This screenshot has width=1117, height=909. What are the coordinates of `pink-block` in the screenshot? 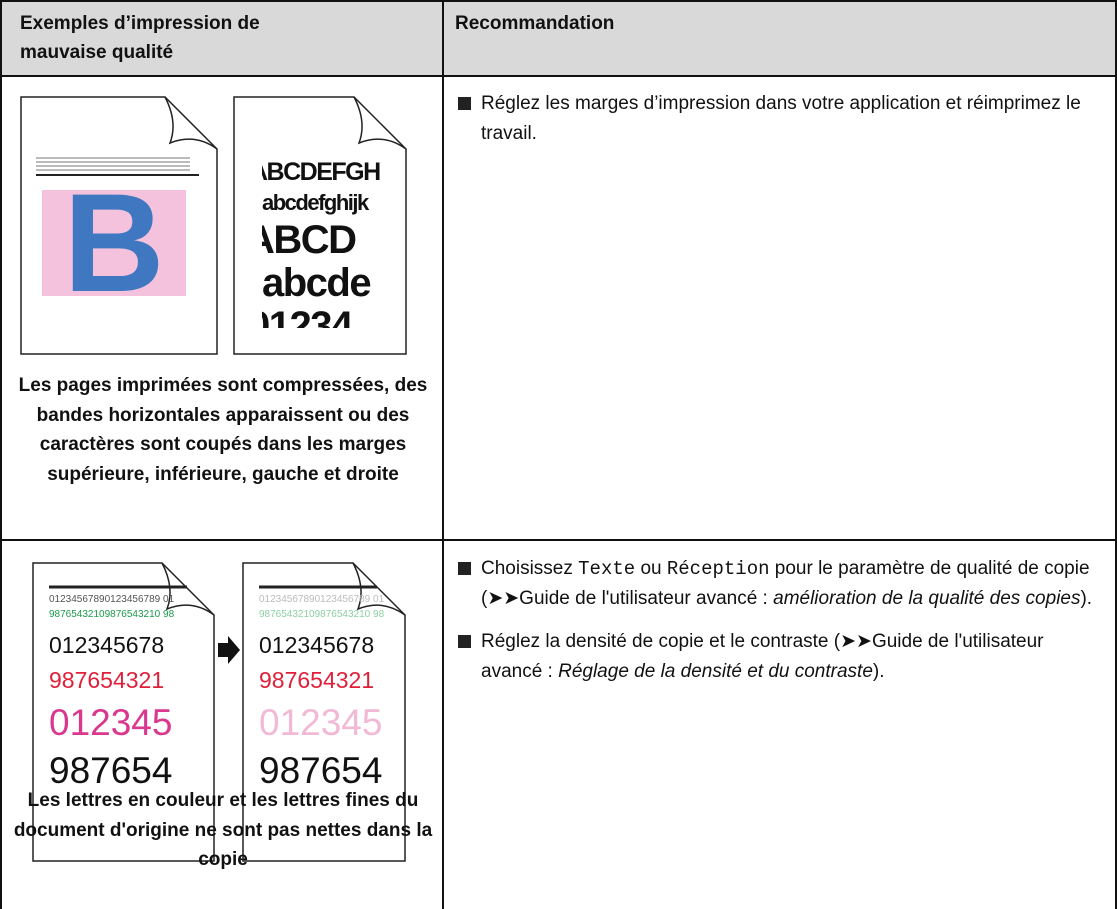 It's located at (114, 243).